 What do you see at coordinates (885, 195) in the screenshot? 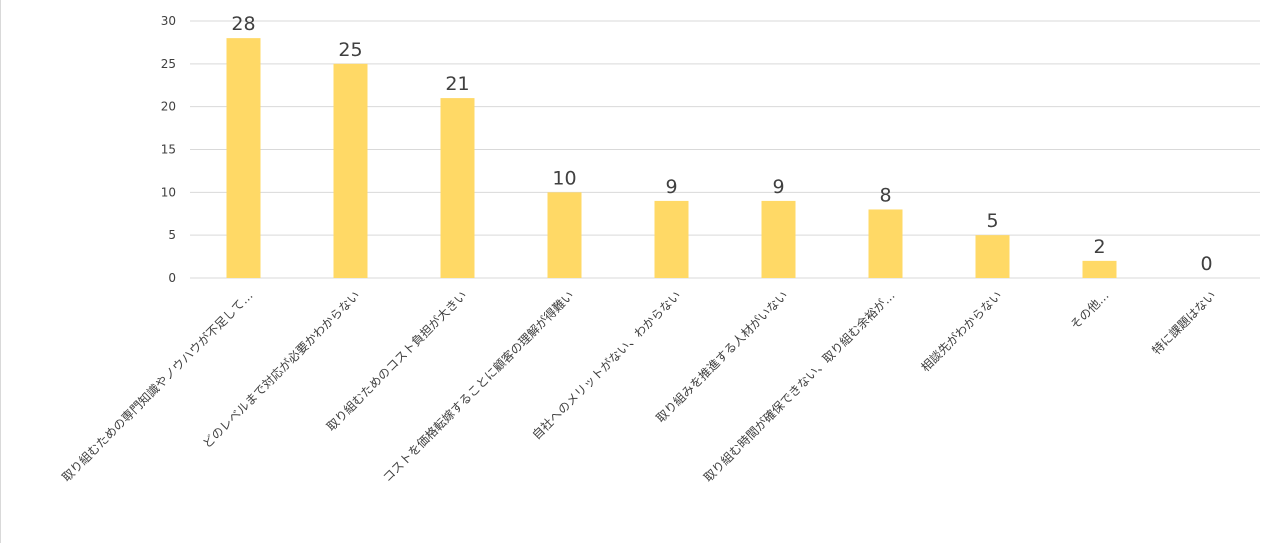
I see `data-label: 8` at bounding box center [885, 195].